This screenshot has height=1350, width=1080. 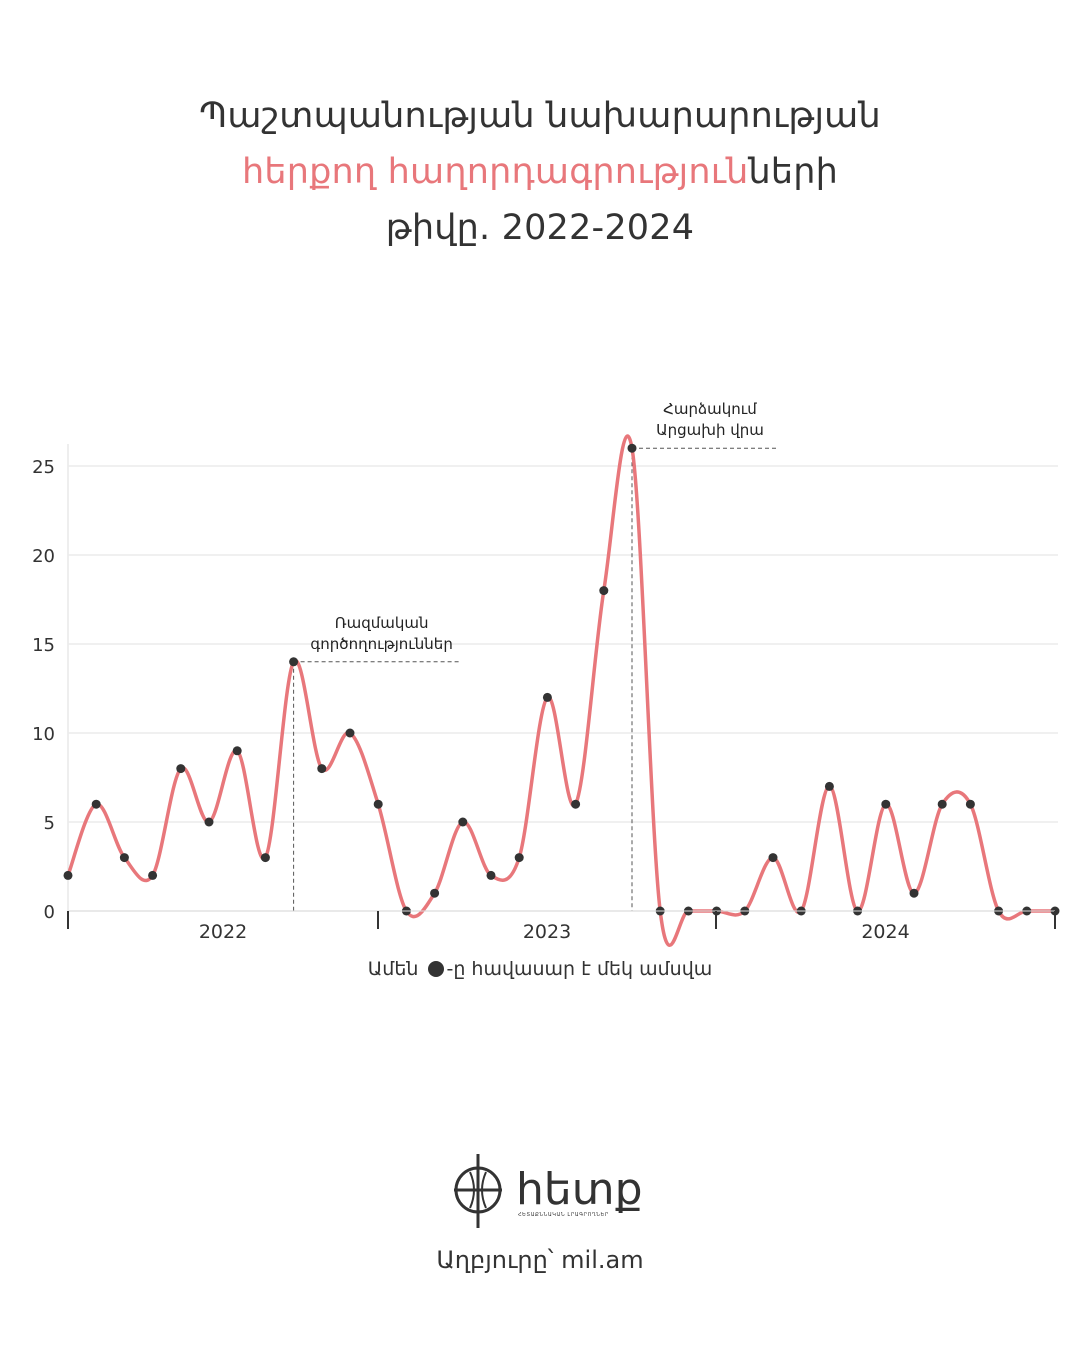 I want to click on annotation-label: գործողություններ, so click(x=381, y=644).